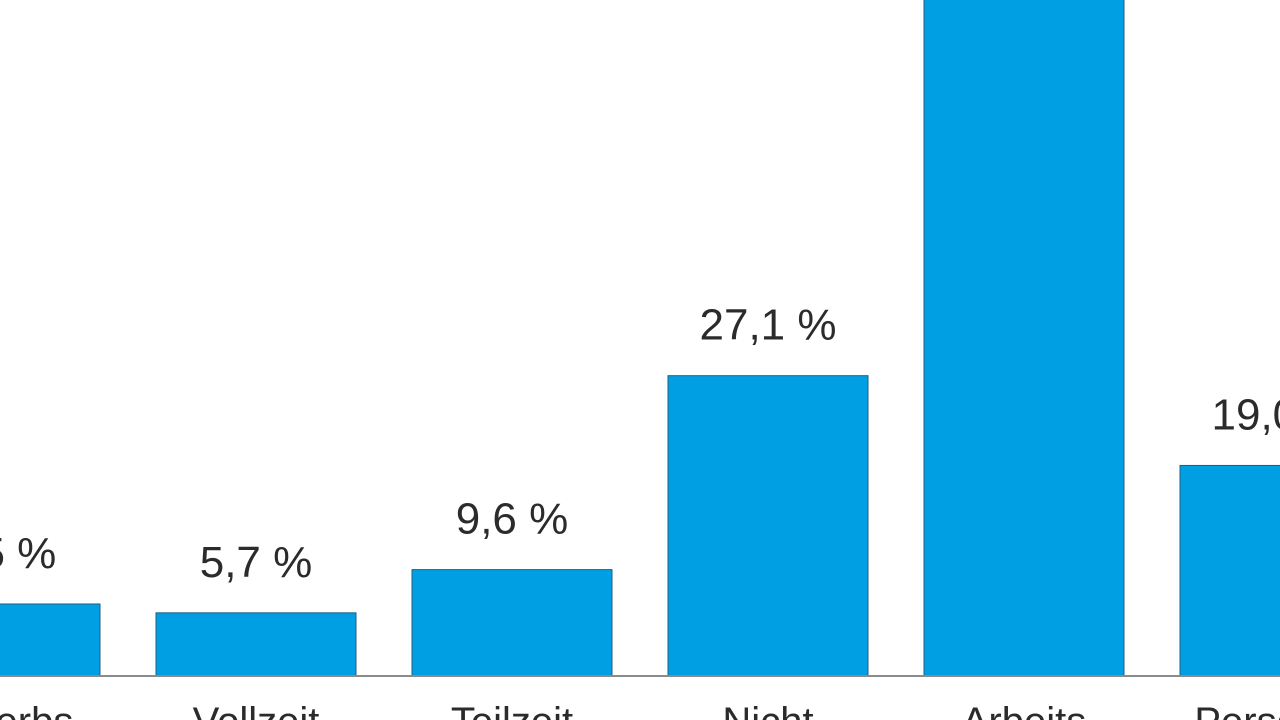  What do you see at coordinates (1024, 710) in the screenshot?
I see `x-tick-label: Arbeits` at bounding box center [1024, 710].